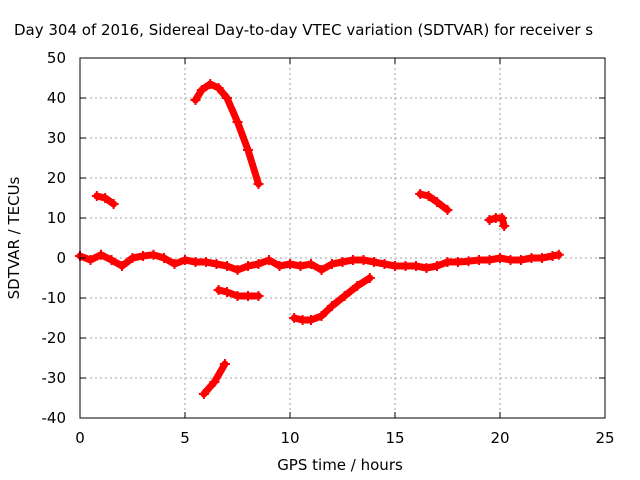  I want to click on y-axis-label: SDTVAR / TECUs, so click(14, 237).